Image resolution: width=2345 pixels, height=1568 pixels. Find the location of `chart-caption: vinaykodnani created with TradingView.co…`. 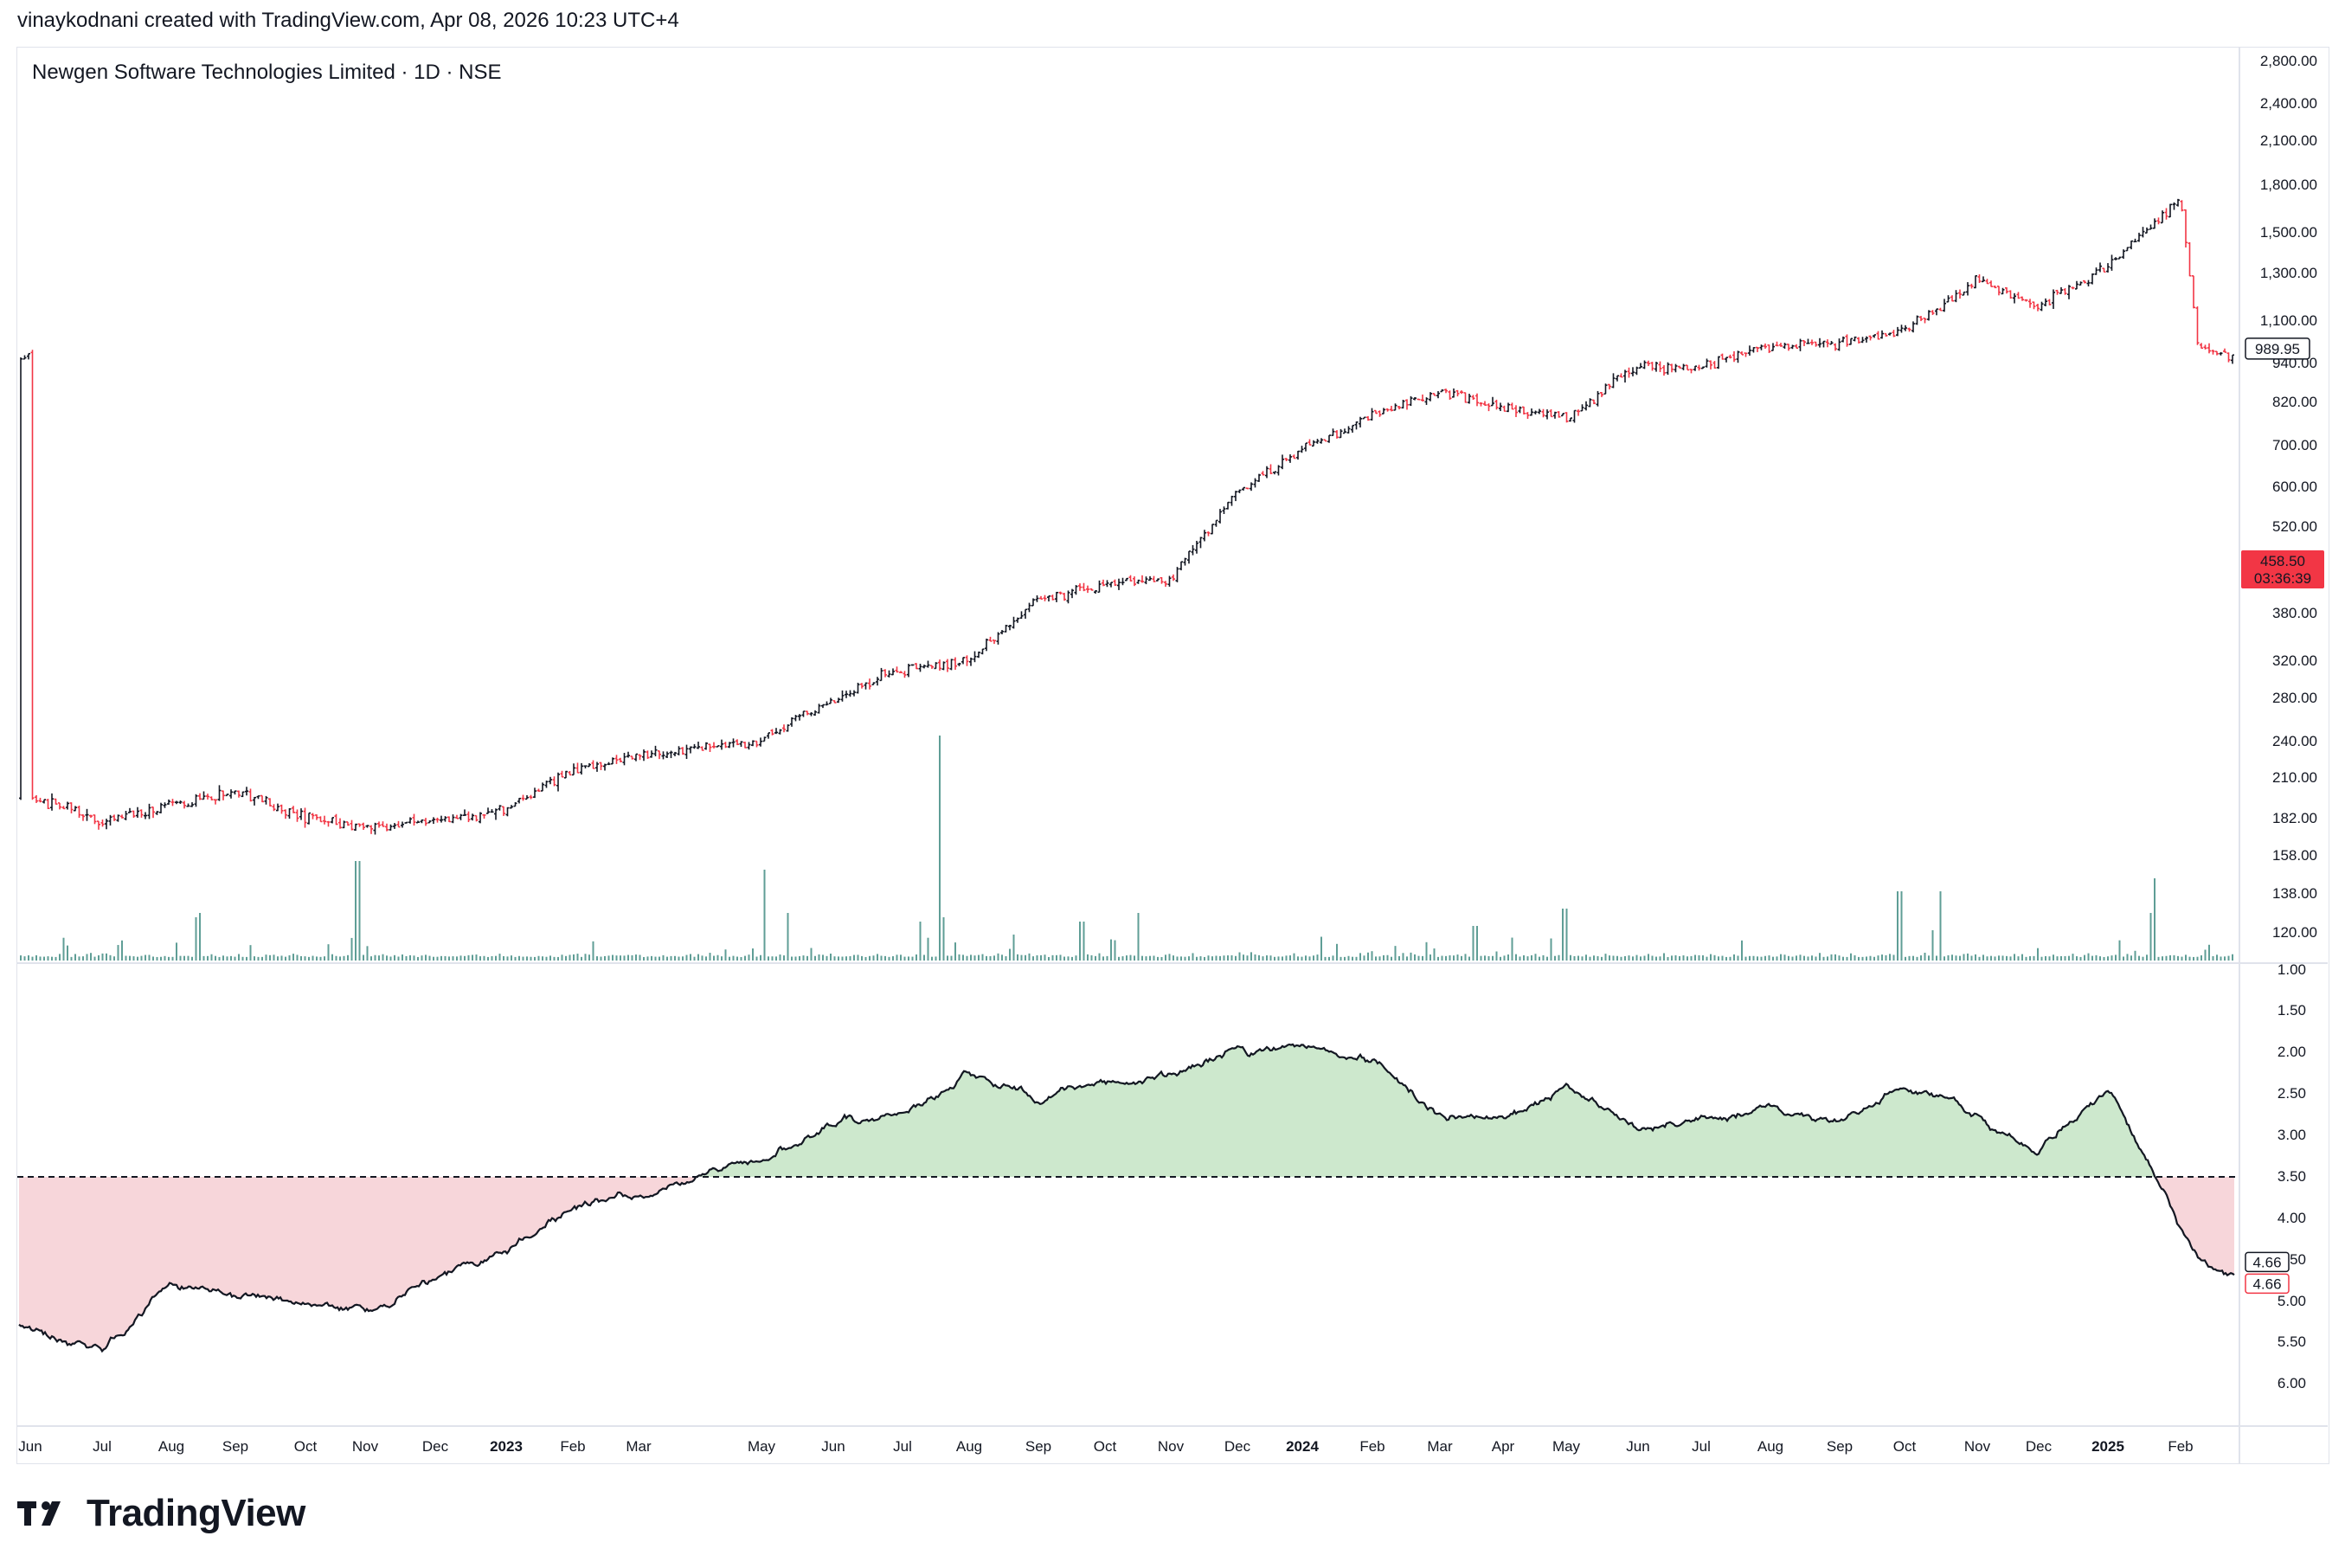

chart-caption: vinaykodnani created with TradingView.co… is located at coordinates (348, 20).